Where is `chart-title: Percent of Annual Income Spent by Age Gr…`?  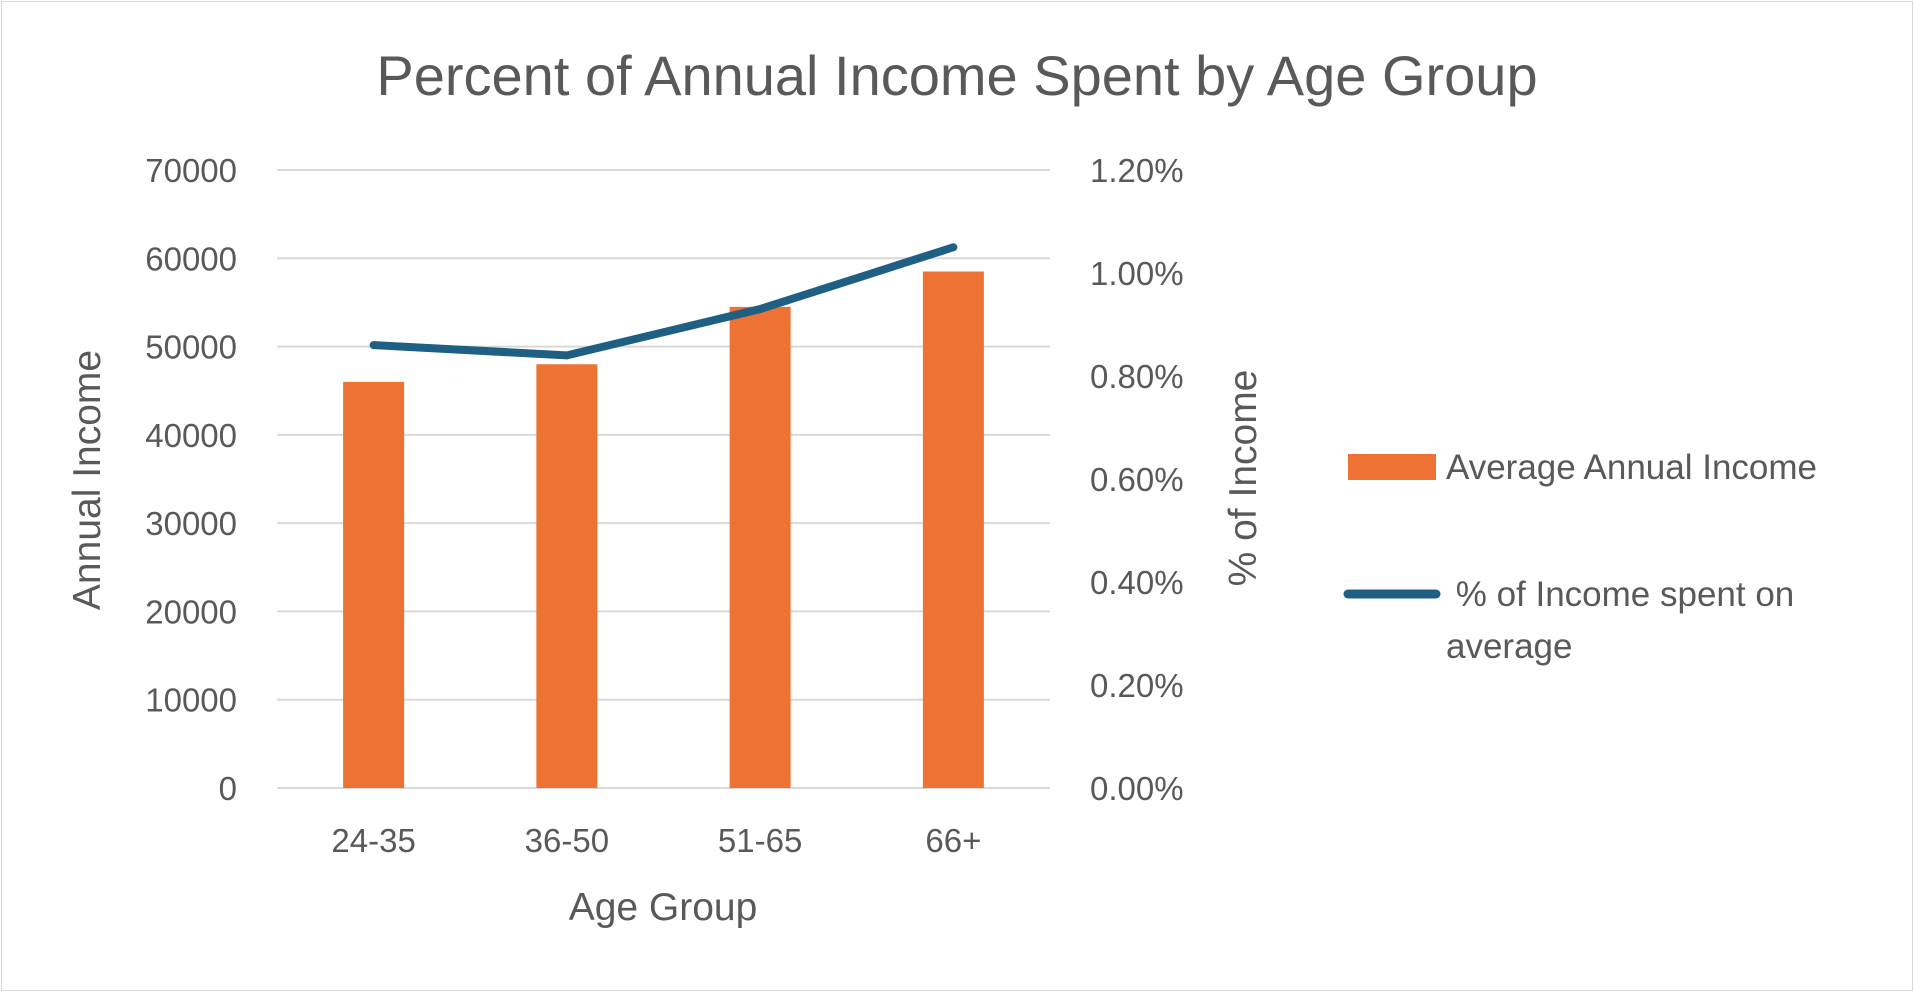
chart-title: Percent of Annual Income Spent by Age Gr… is located at coordinates (956, 75).